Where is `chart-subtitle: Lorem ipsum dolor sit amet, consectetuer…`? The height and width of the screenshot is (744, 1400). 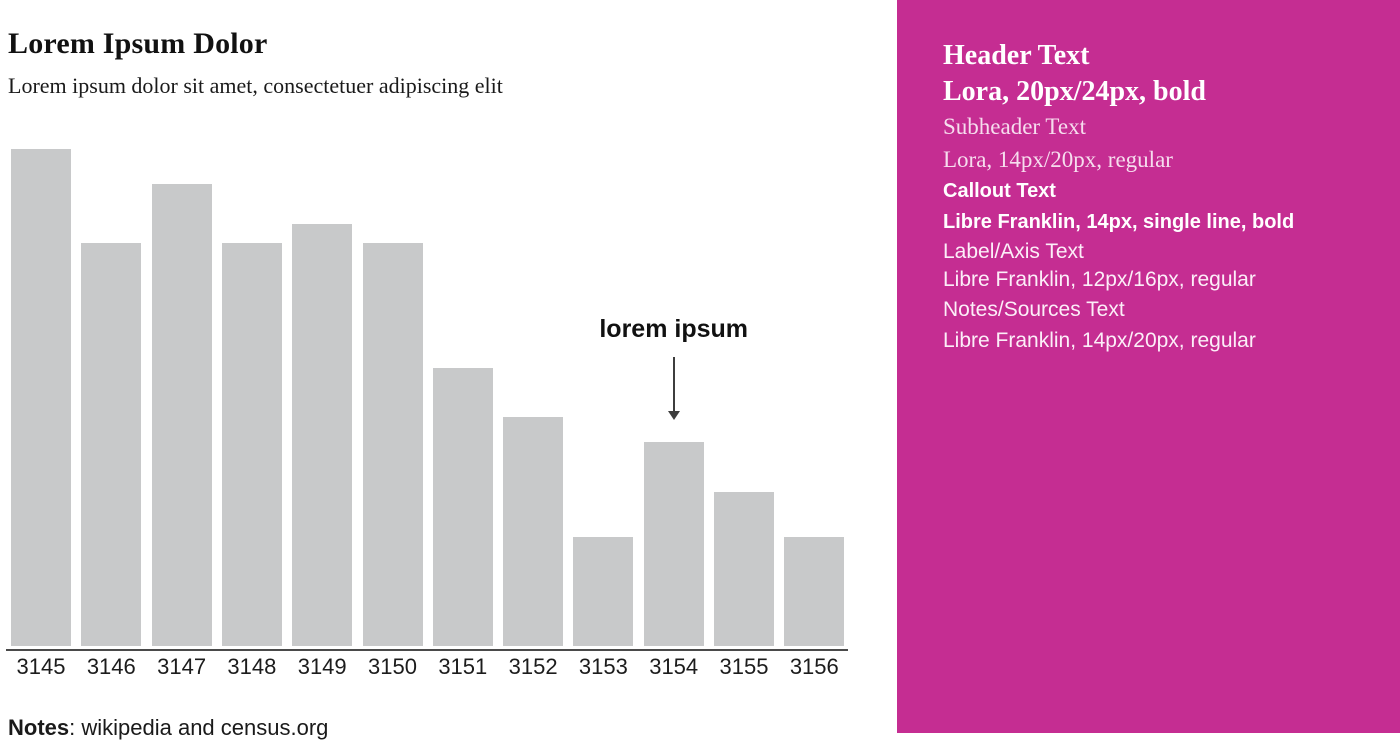
chart-subtitle: Lorem ipsum dolor sit amet, consectetuer… is located at coordinates (255, 85).